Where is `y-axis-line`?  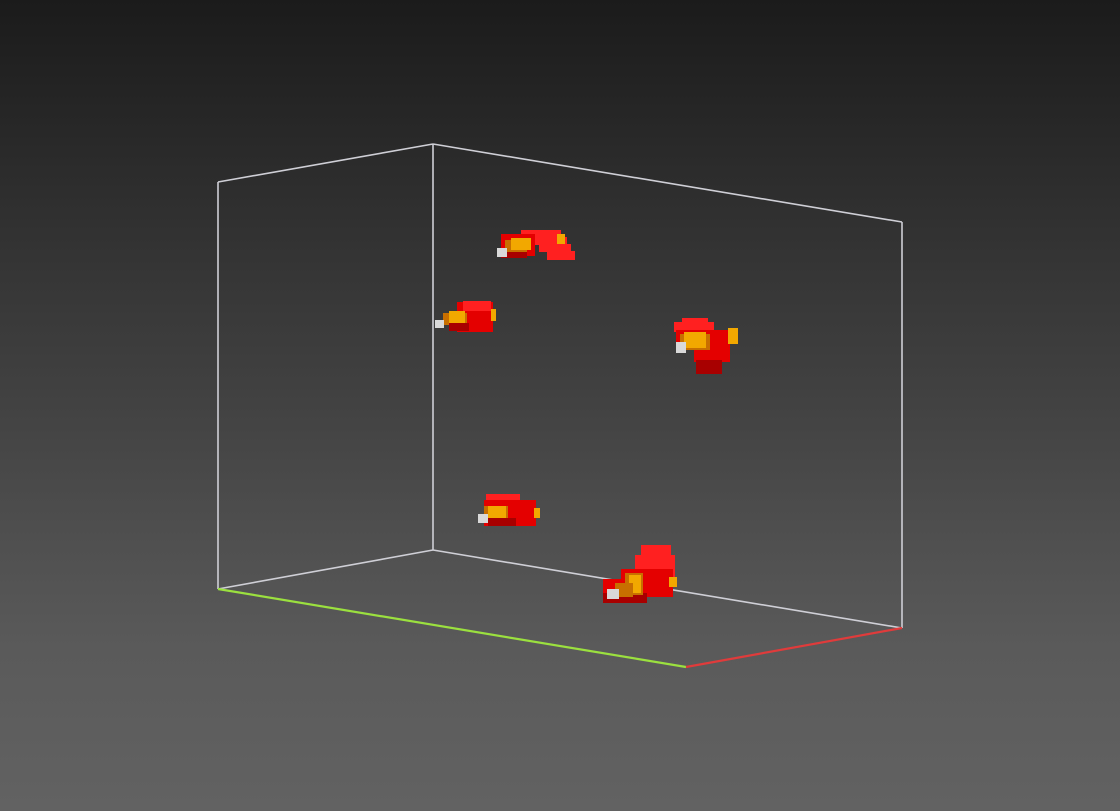
y-axis-line is located at coordinates (452, 628).